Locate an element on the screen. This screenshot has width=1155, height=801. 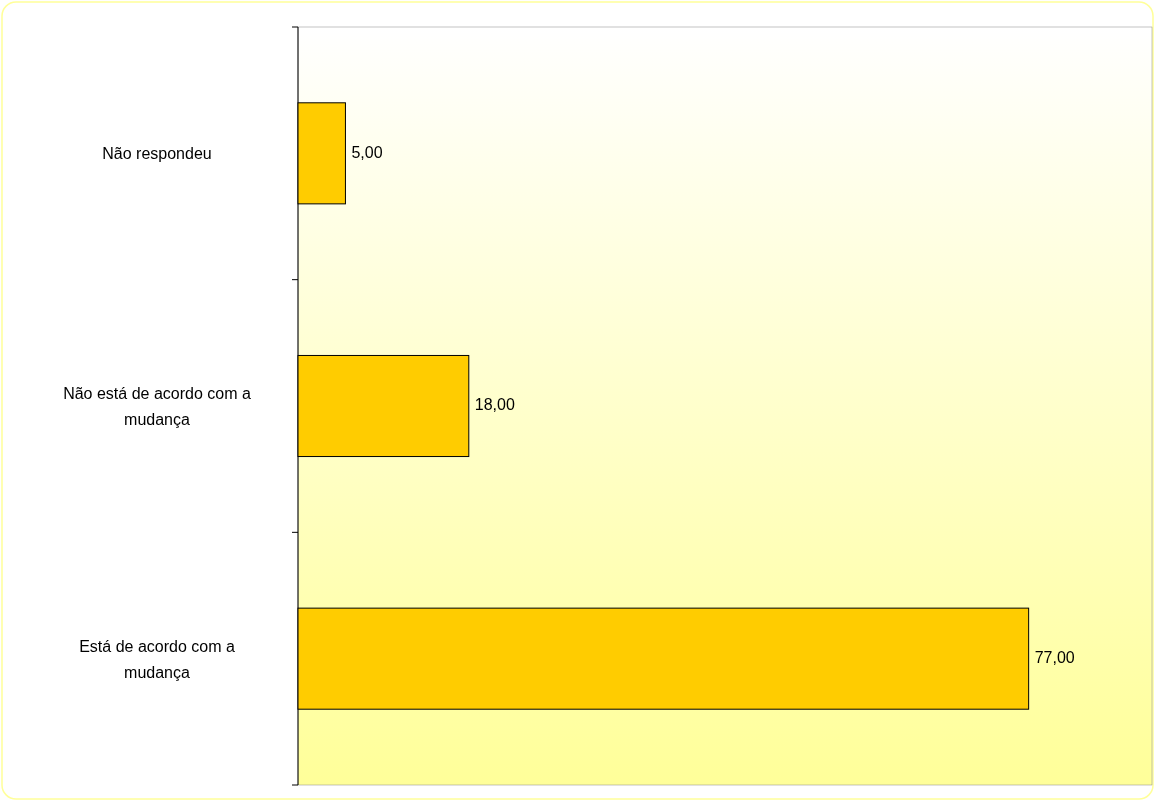
data-label: 77,00 is located at coordinates (1054, 657).